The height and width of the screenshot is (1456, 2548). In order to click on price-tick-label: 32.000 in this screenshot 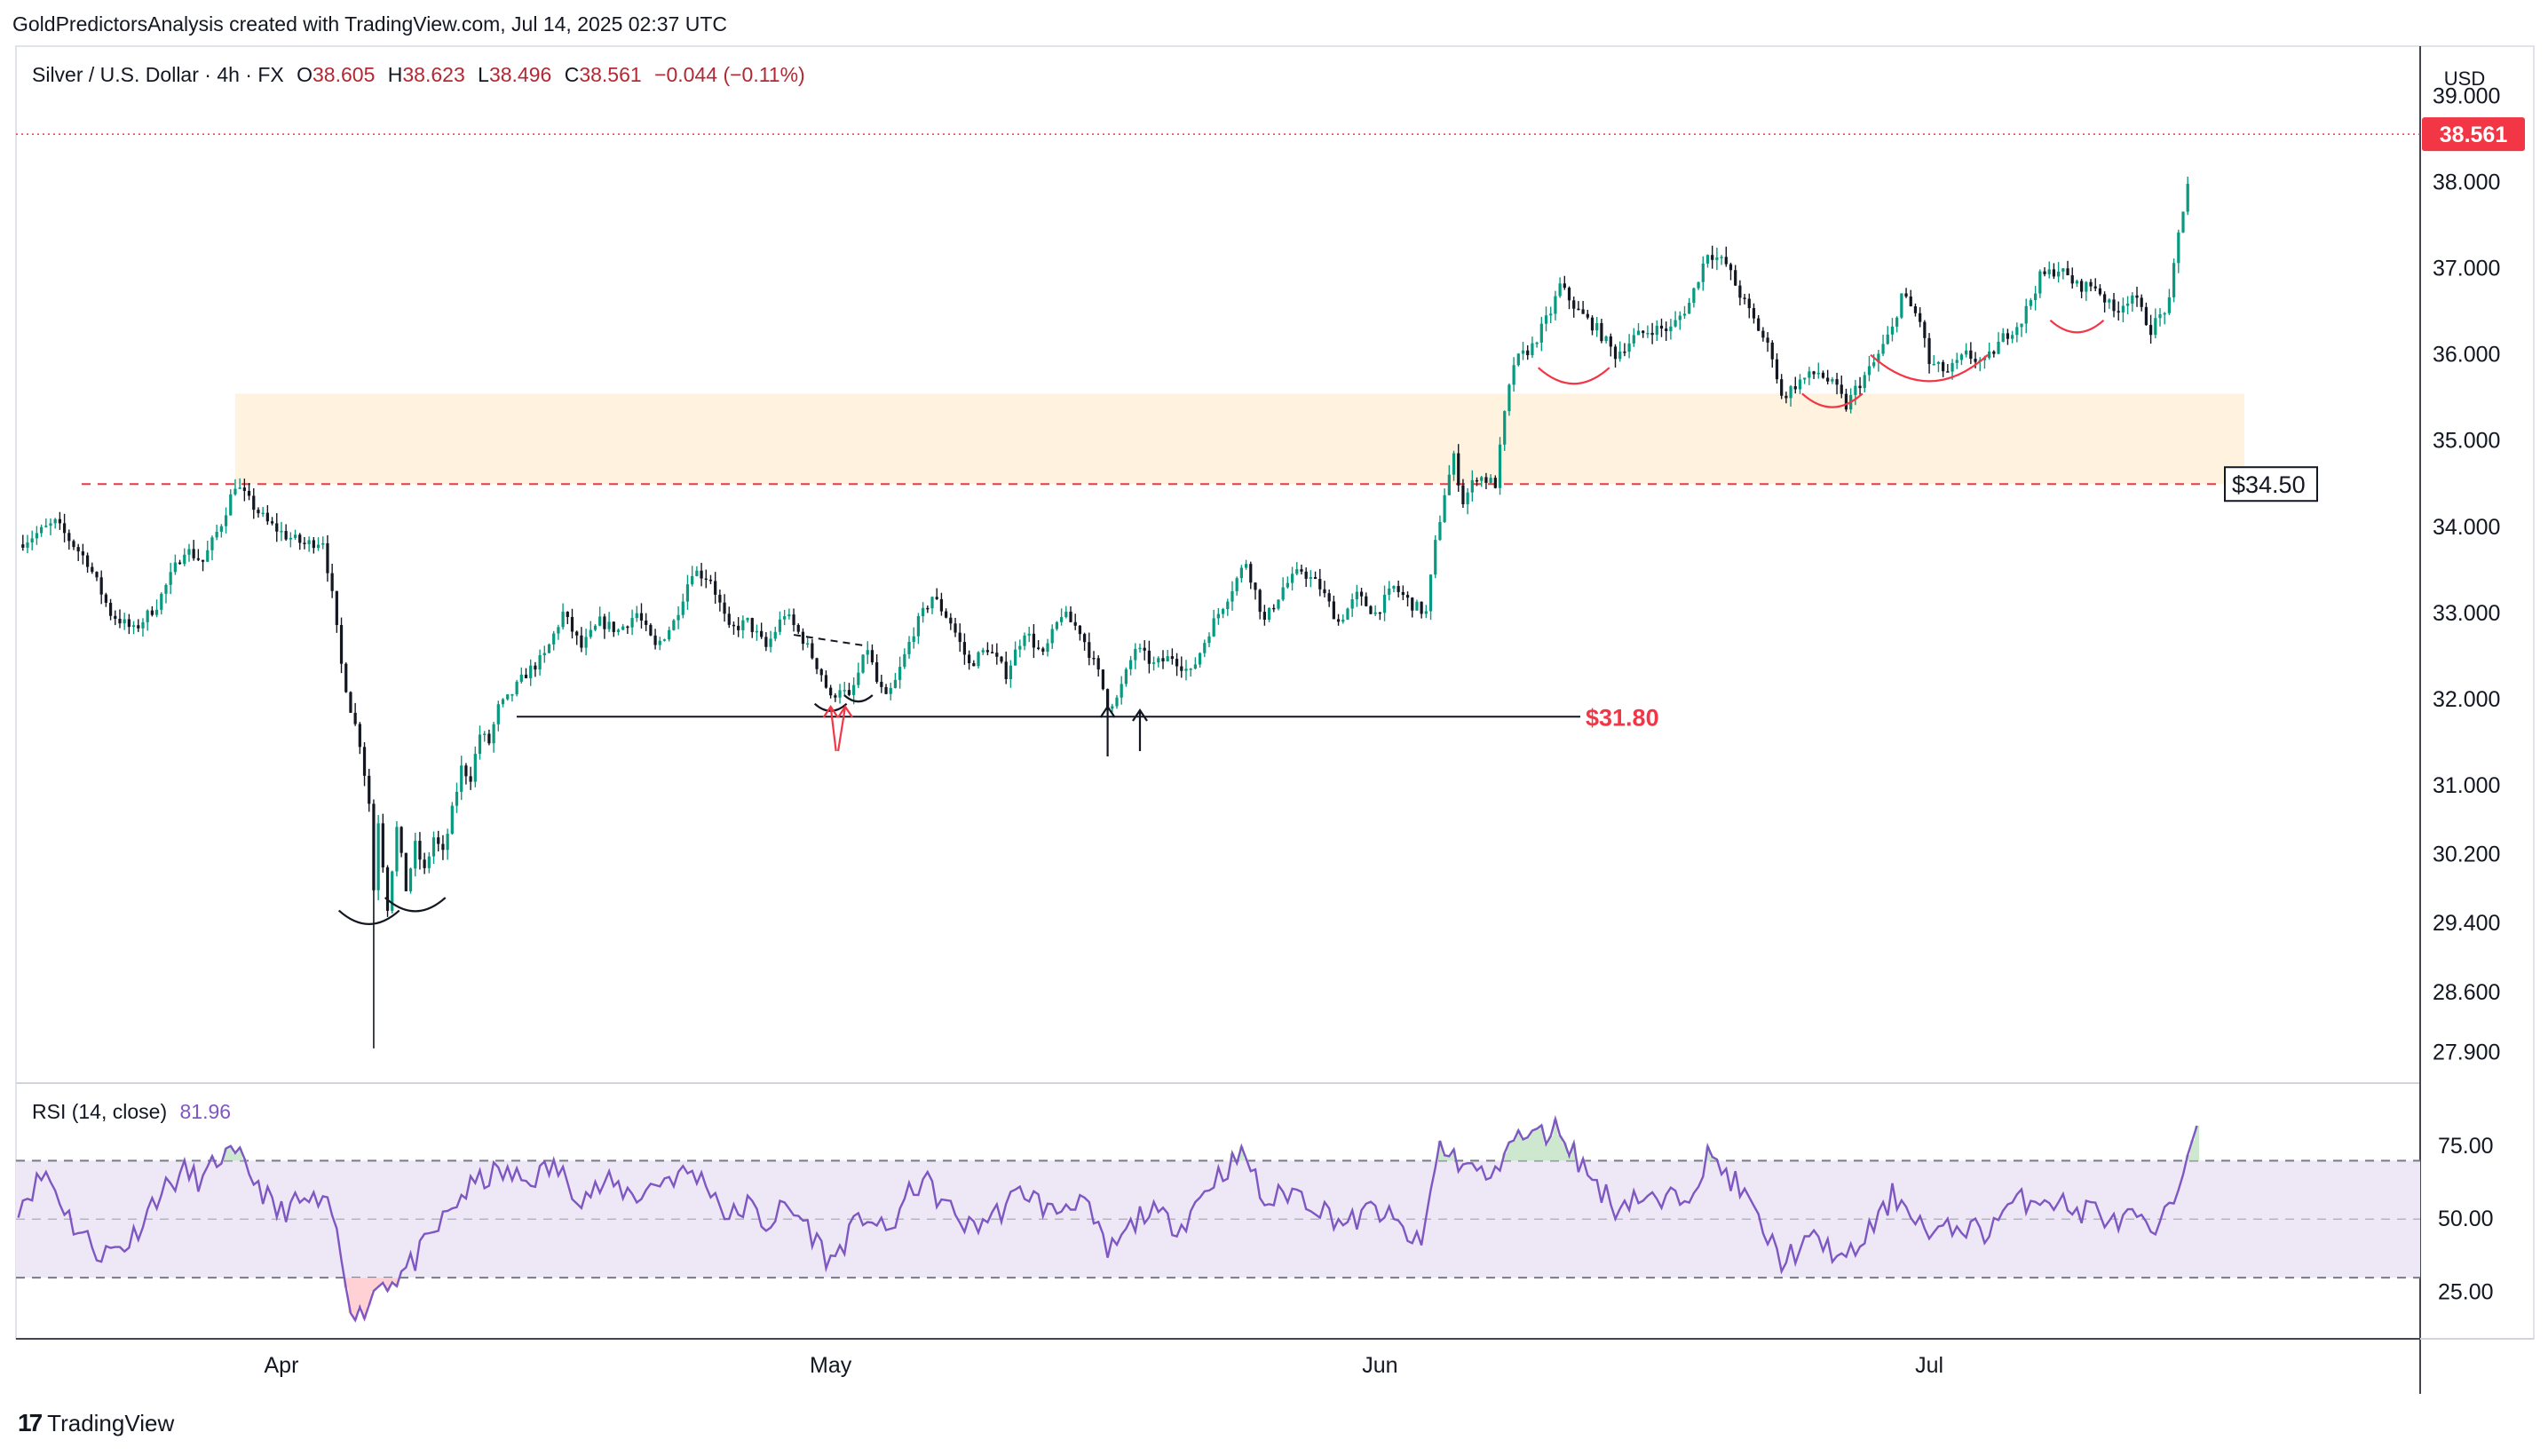, I will do `click(2466, 699)`.